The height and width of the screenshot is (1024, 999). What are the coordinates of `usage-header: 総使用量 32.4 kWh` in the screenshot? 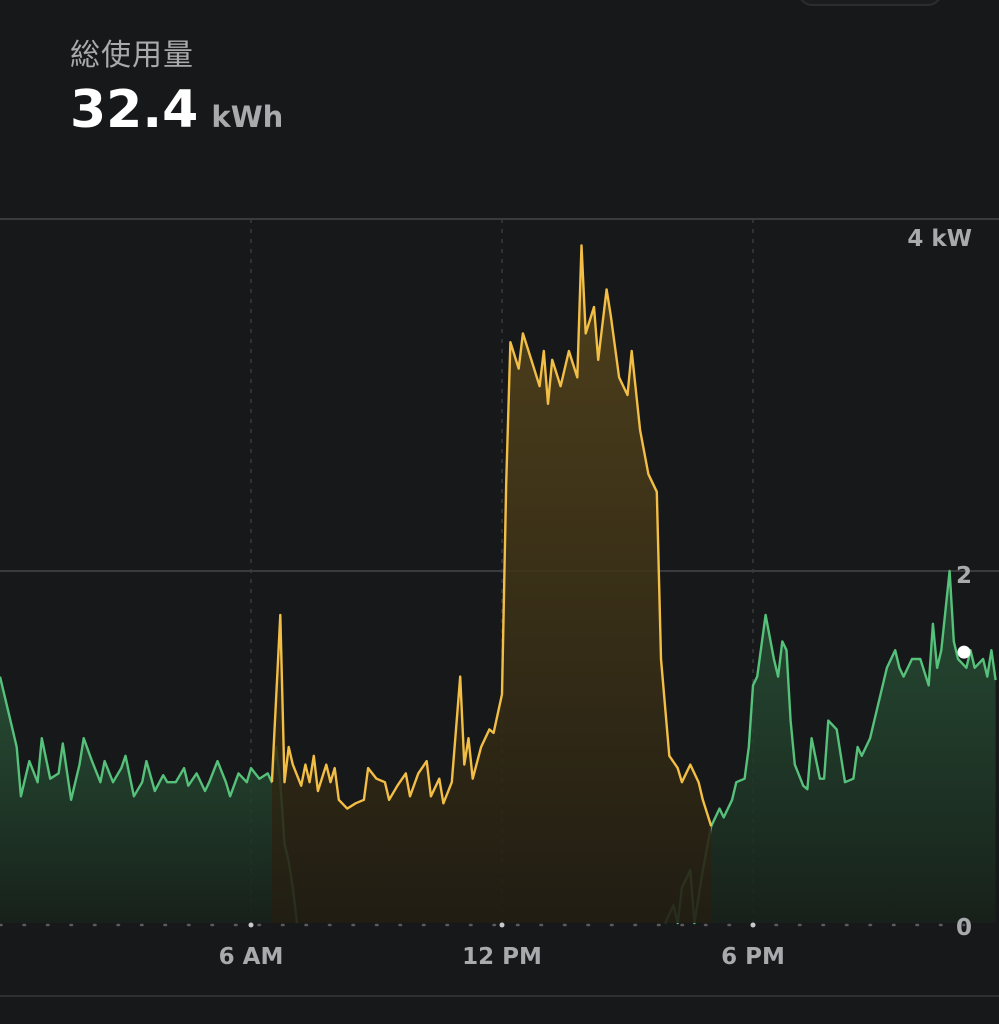 It's located at (176, 85).